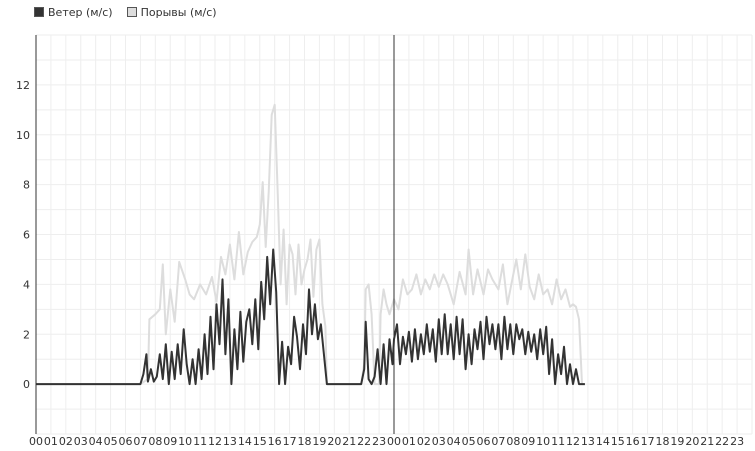 The image size is (755, 451). What do you see at coordinates (26, 185) in the screenshot?
I see `y-tick-label: 8` at bounding box center [26, 185].